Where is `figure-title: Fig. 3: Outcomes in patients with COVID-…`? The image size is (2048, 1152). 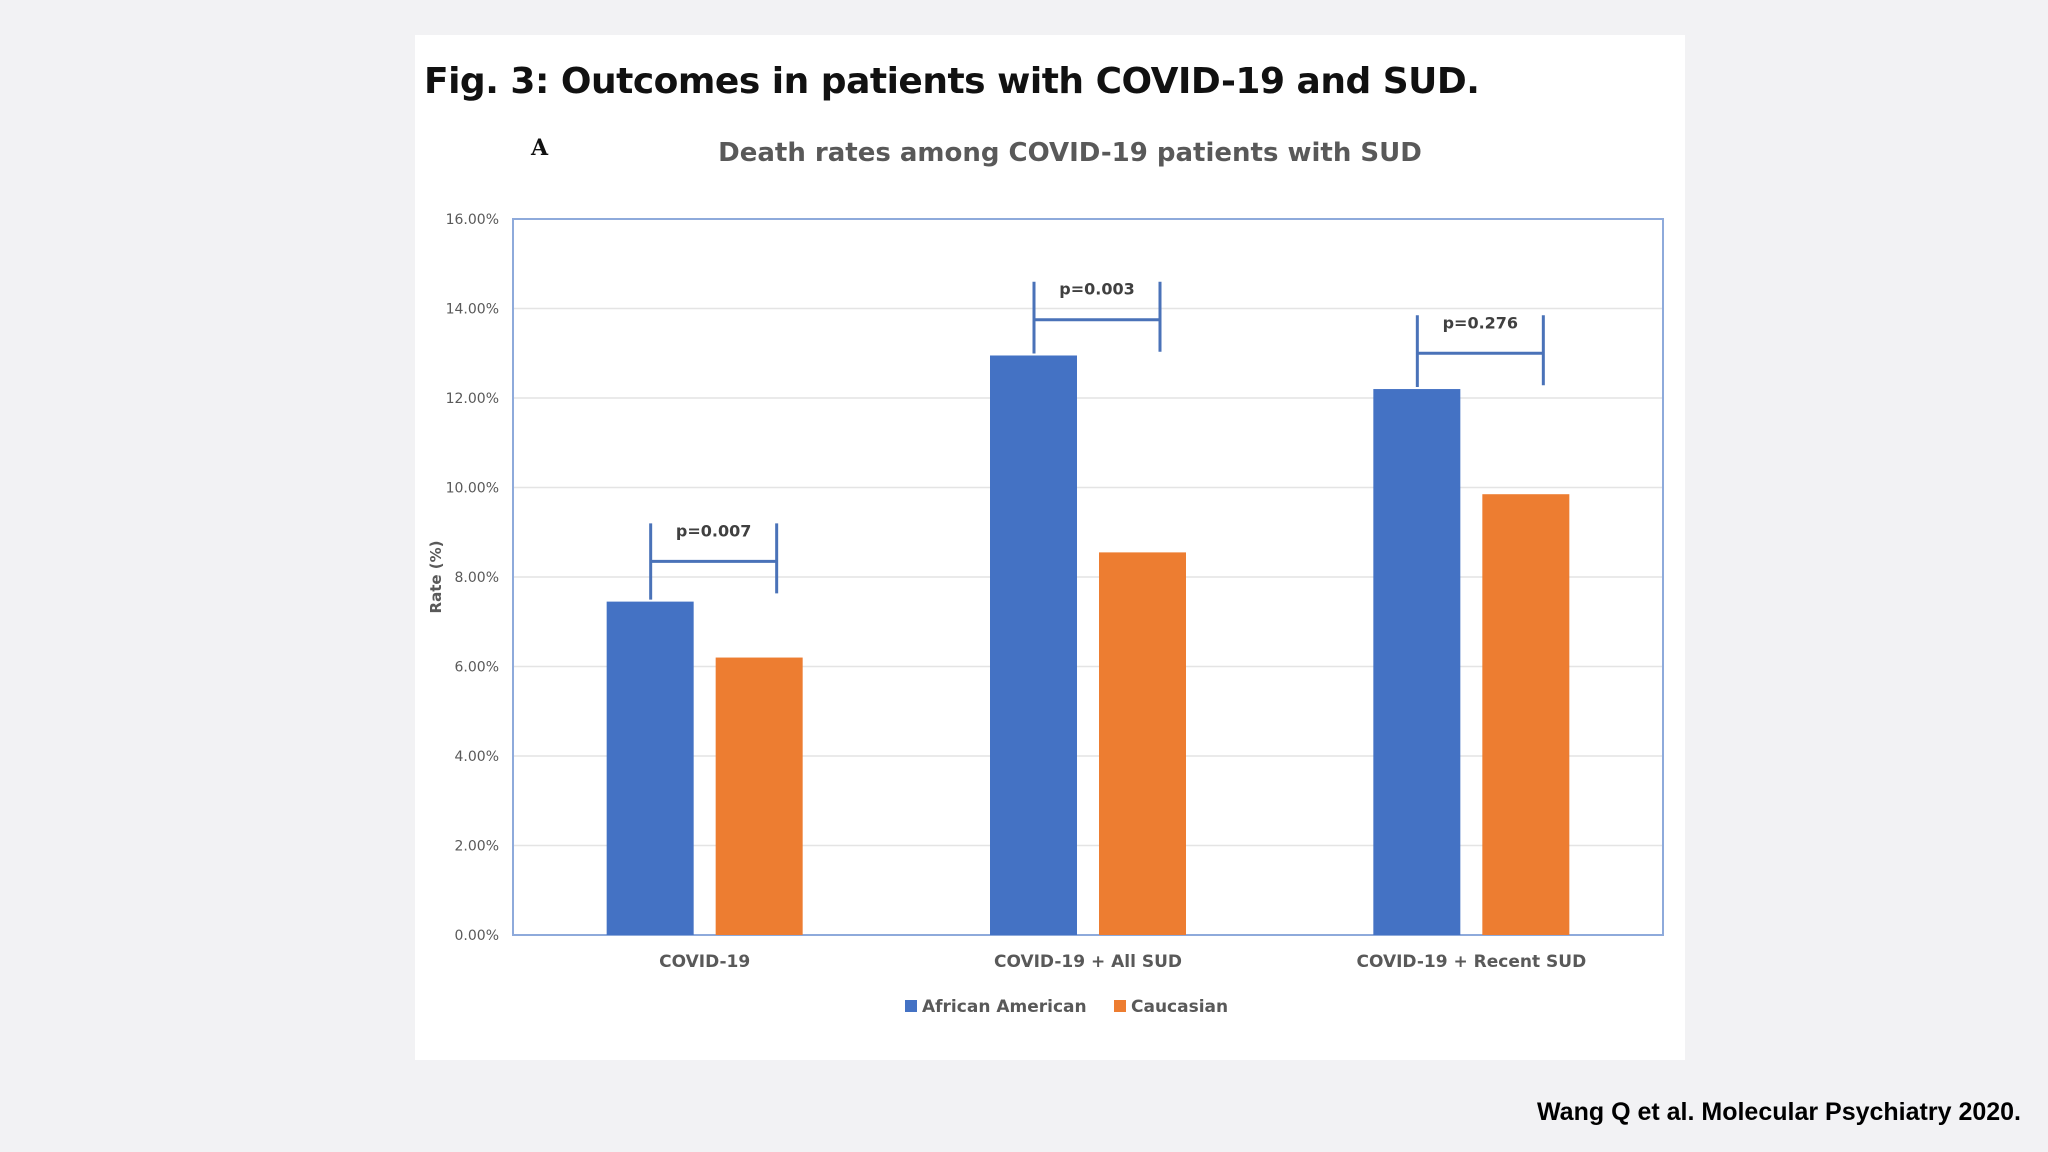 figure-title: Fig. 3: Outcomes in patients with COVID-… is located at coordinates (952, 81).